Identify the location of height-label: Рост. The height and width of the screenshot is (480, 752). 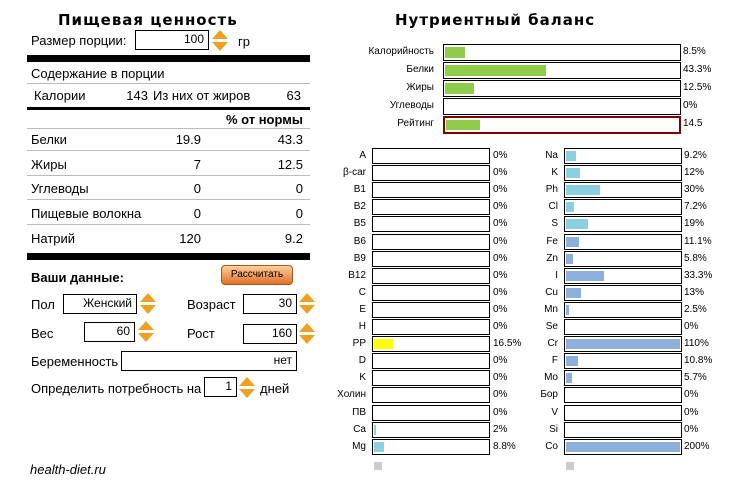
(201, 333).